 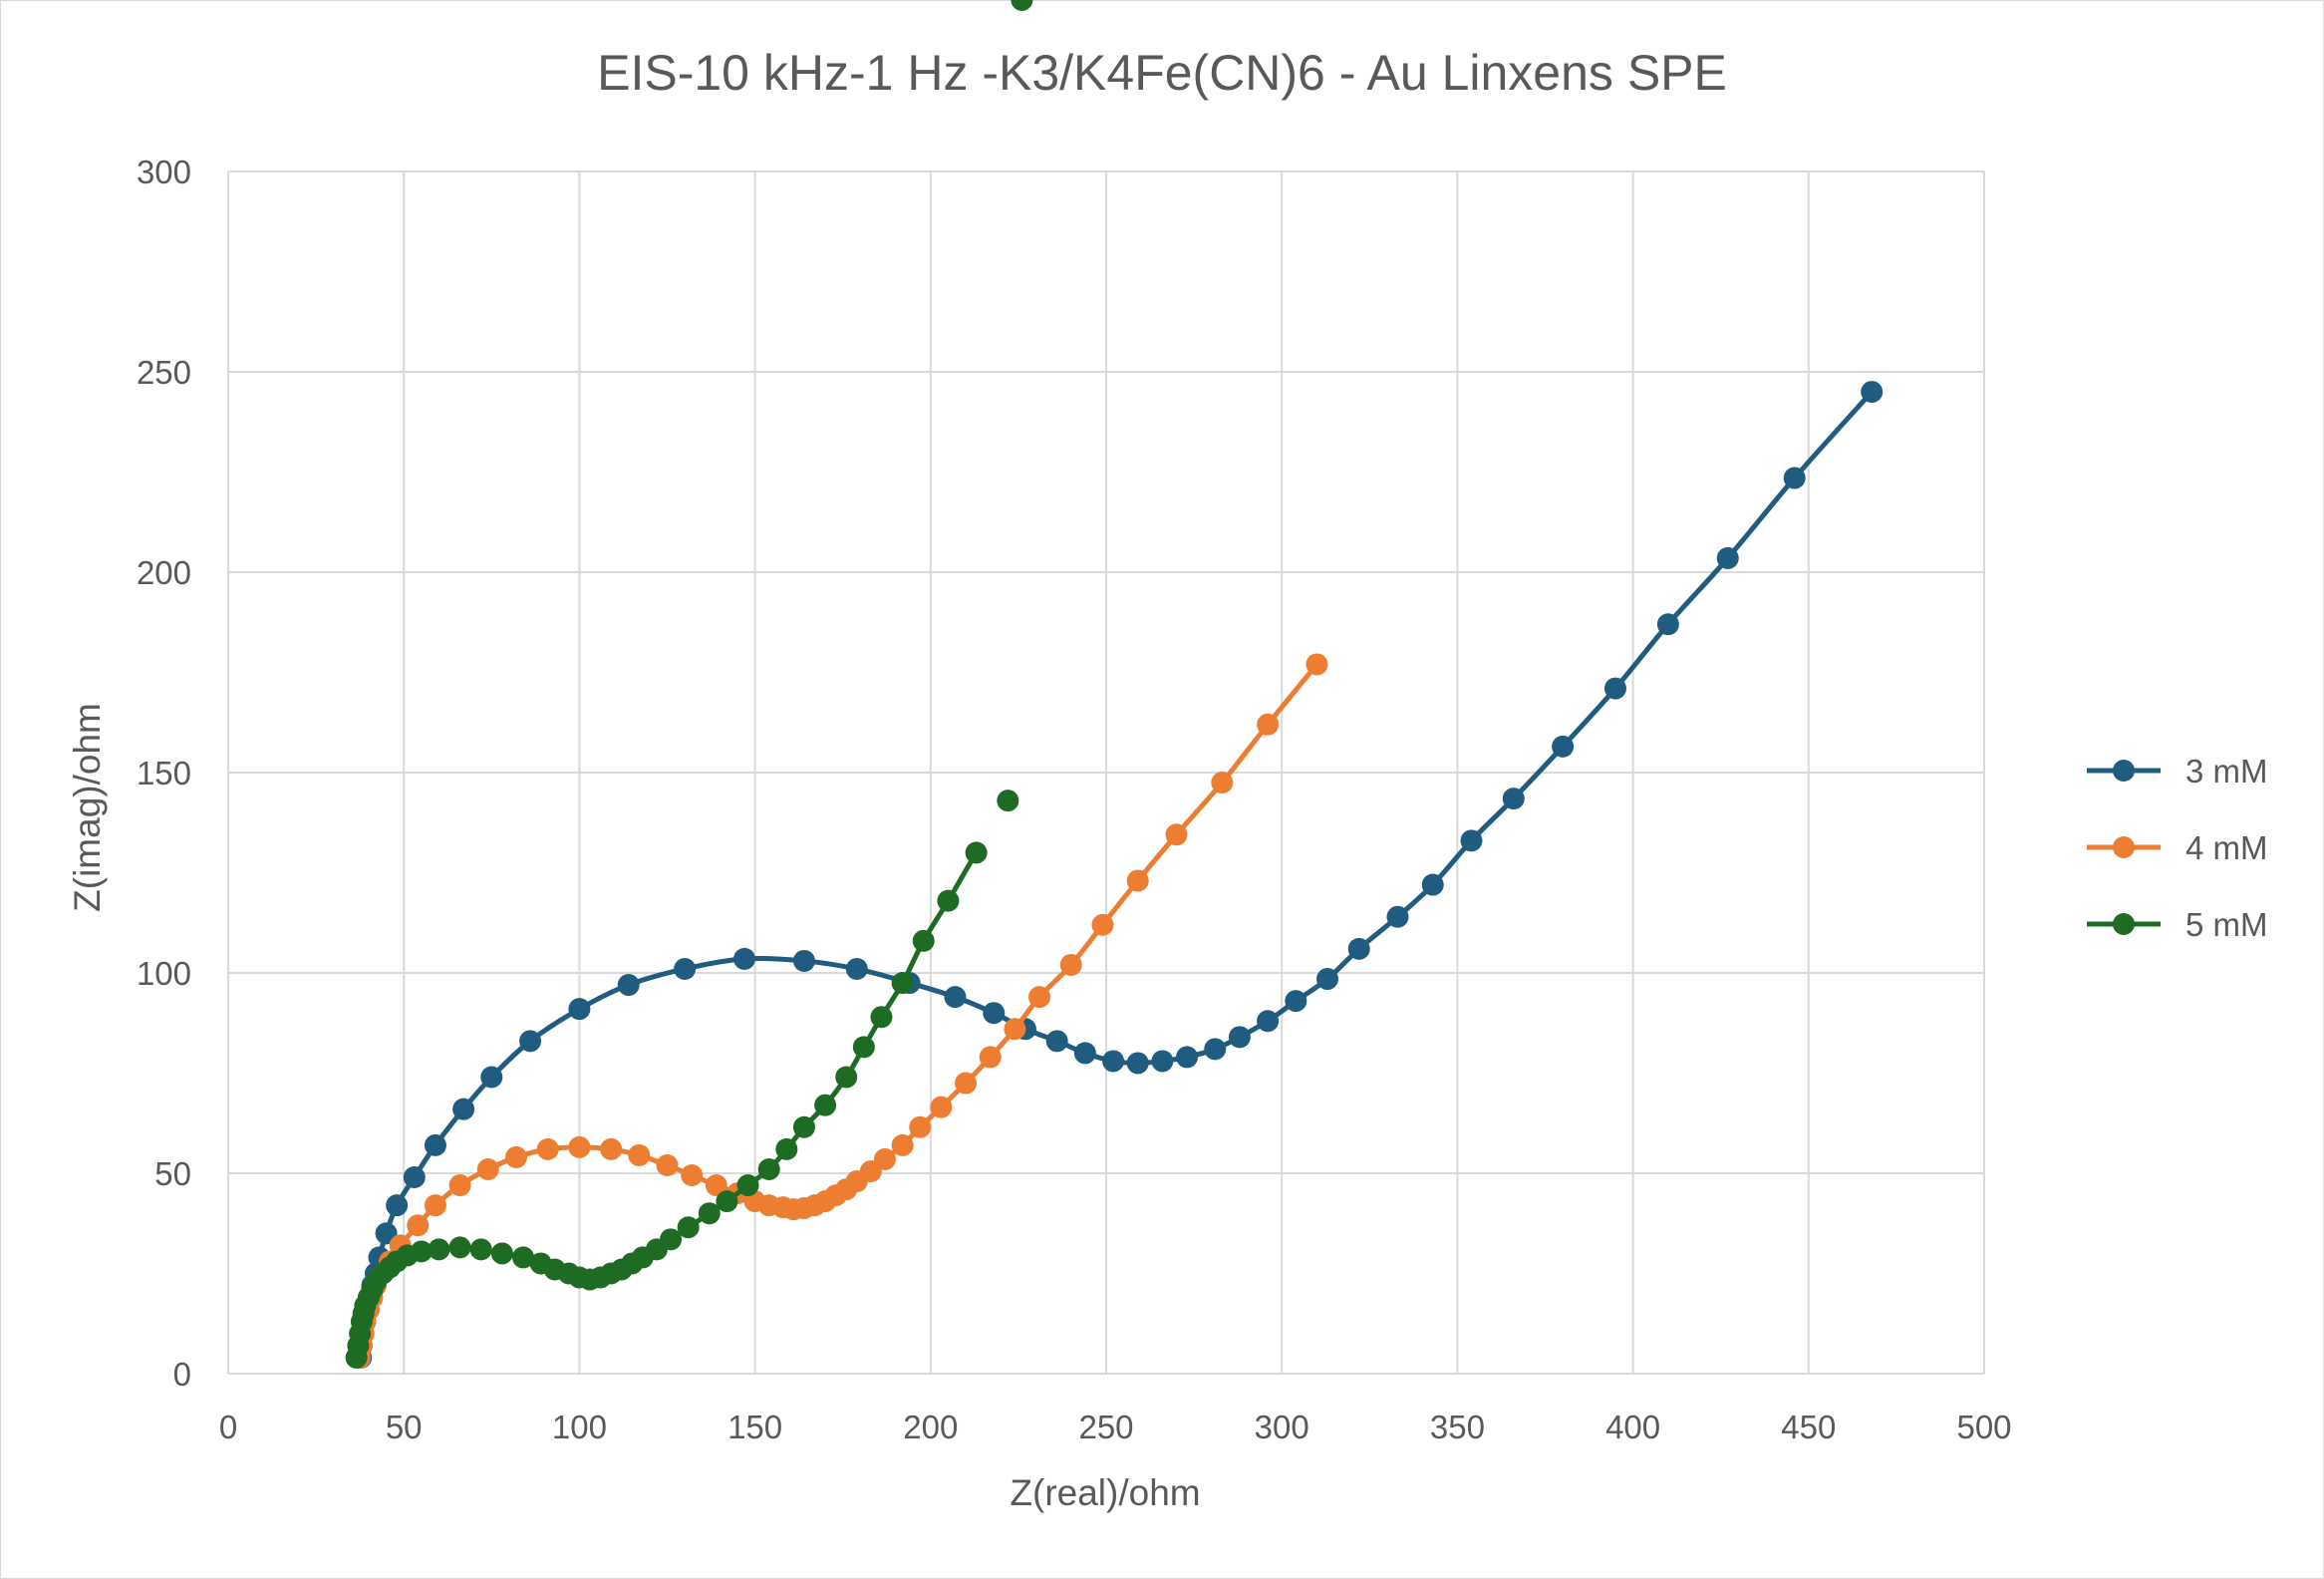 I want to click on y-tick-label: 300, so click(x=164, y=172).